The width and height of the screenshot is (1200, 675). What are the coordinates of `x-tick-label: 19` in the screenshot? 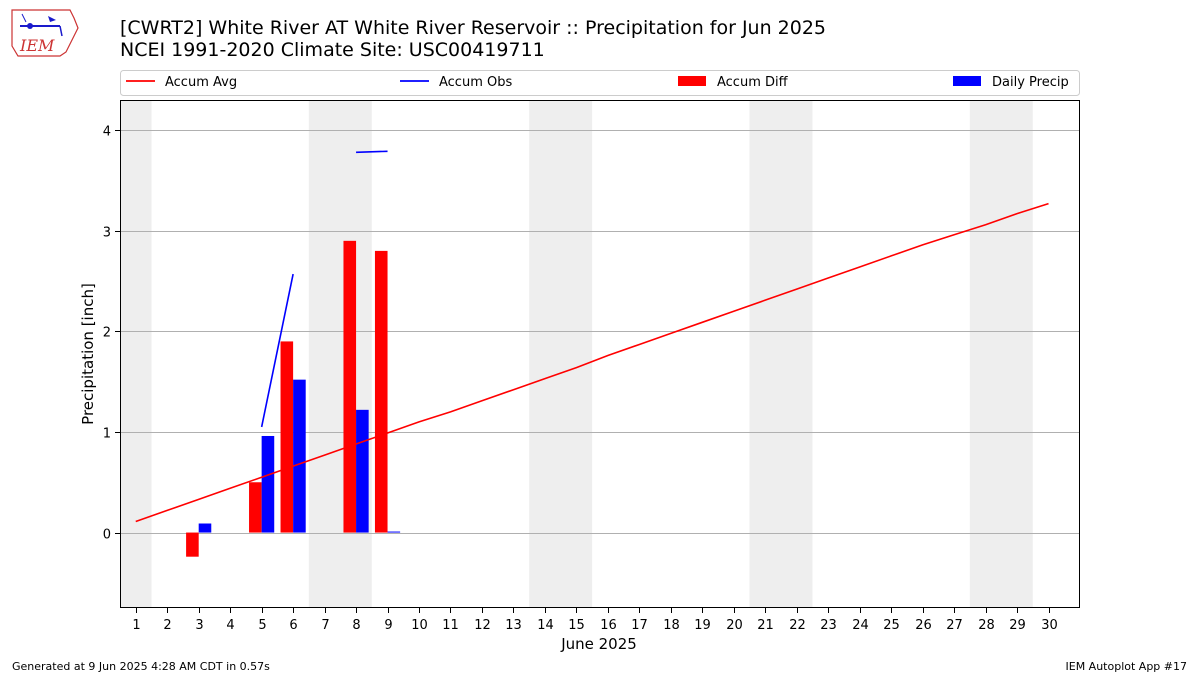 It's located at (702, 625).